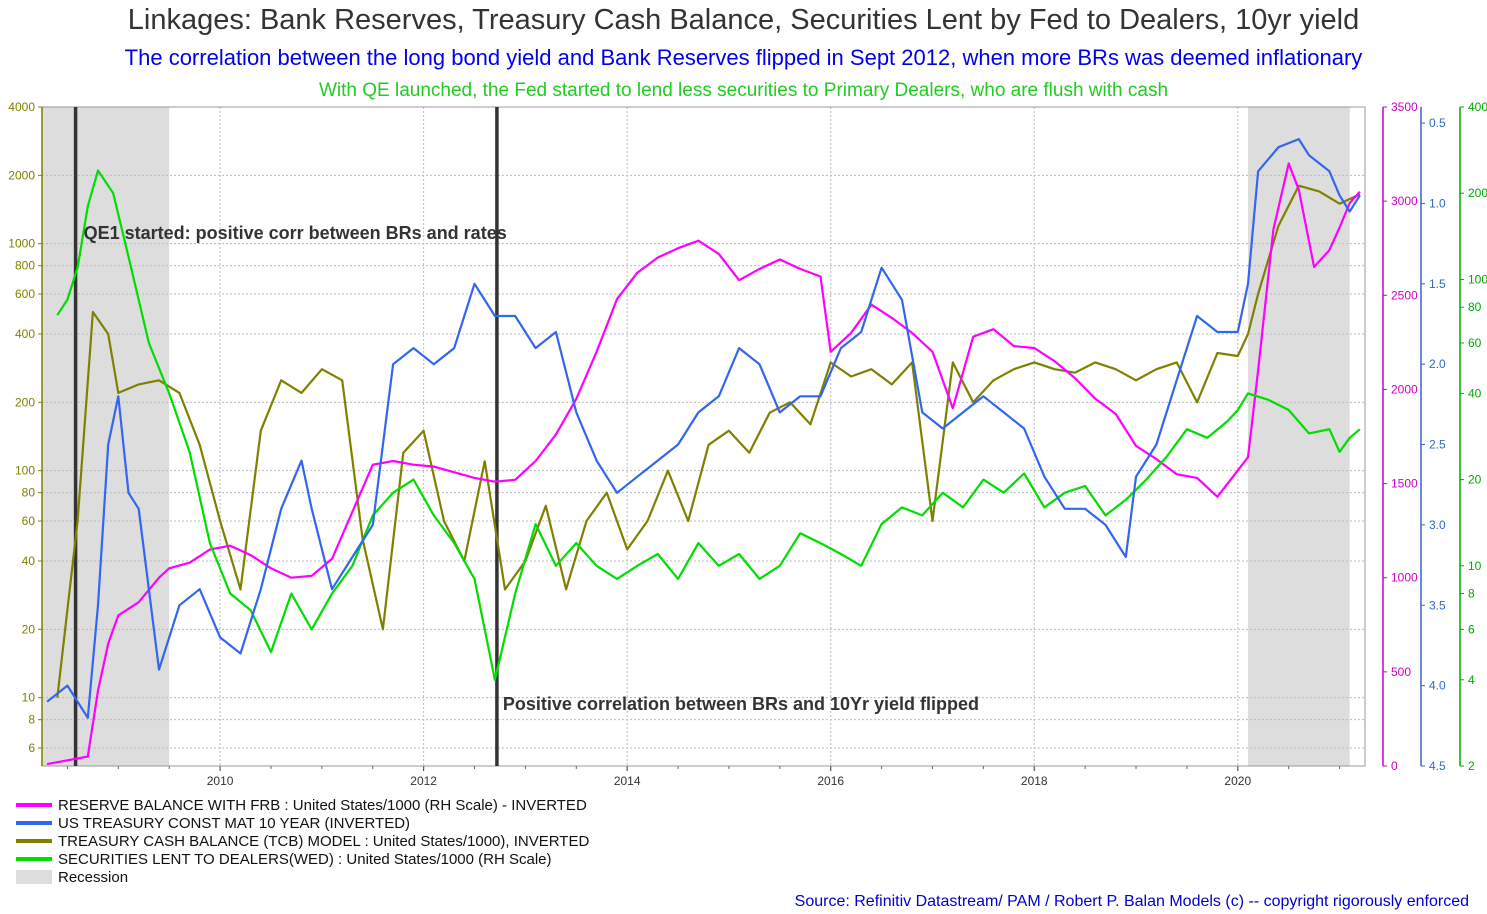 The height and width of the screenshot is (914, 1487). What do you see at coordinates (1404, 389) in the screenshot?
I see `right-magenta-tick-label-2000: 2000` at bounding box center [1404, 389].